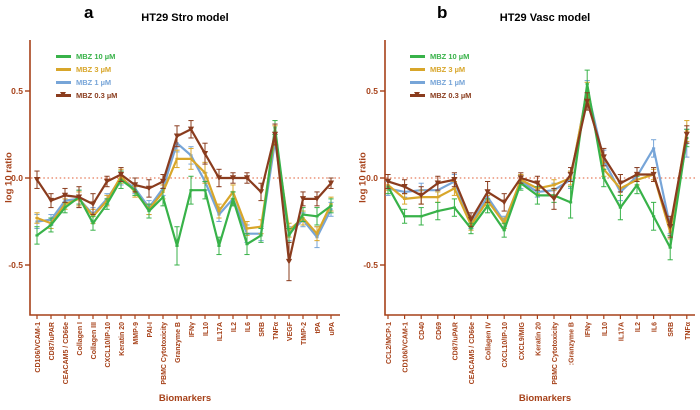  What do you see at coordinates (605, 329) in the screenshot?
I see `x-tick-label: IL10` at bounding box center [605, 329].